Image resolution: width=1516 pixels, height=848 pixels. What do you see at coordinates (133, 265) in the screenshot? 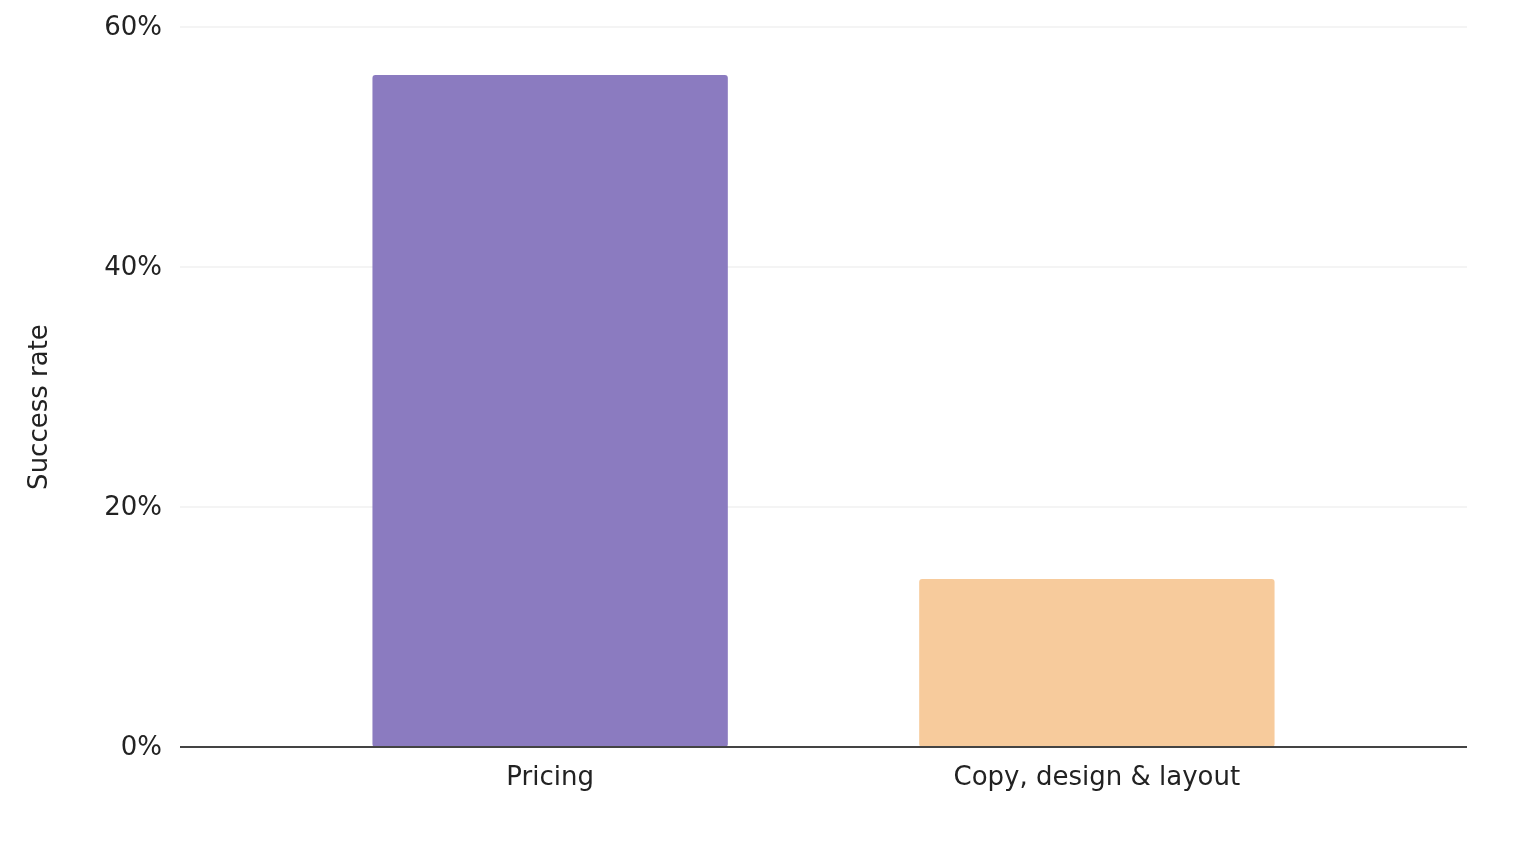
I see `y-tick-label: 40%` at bounding box center [133, 265].